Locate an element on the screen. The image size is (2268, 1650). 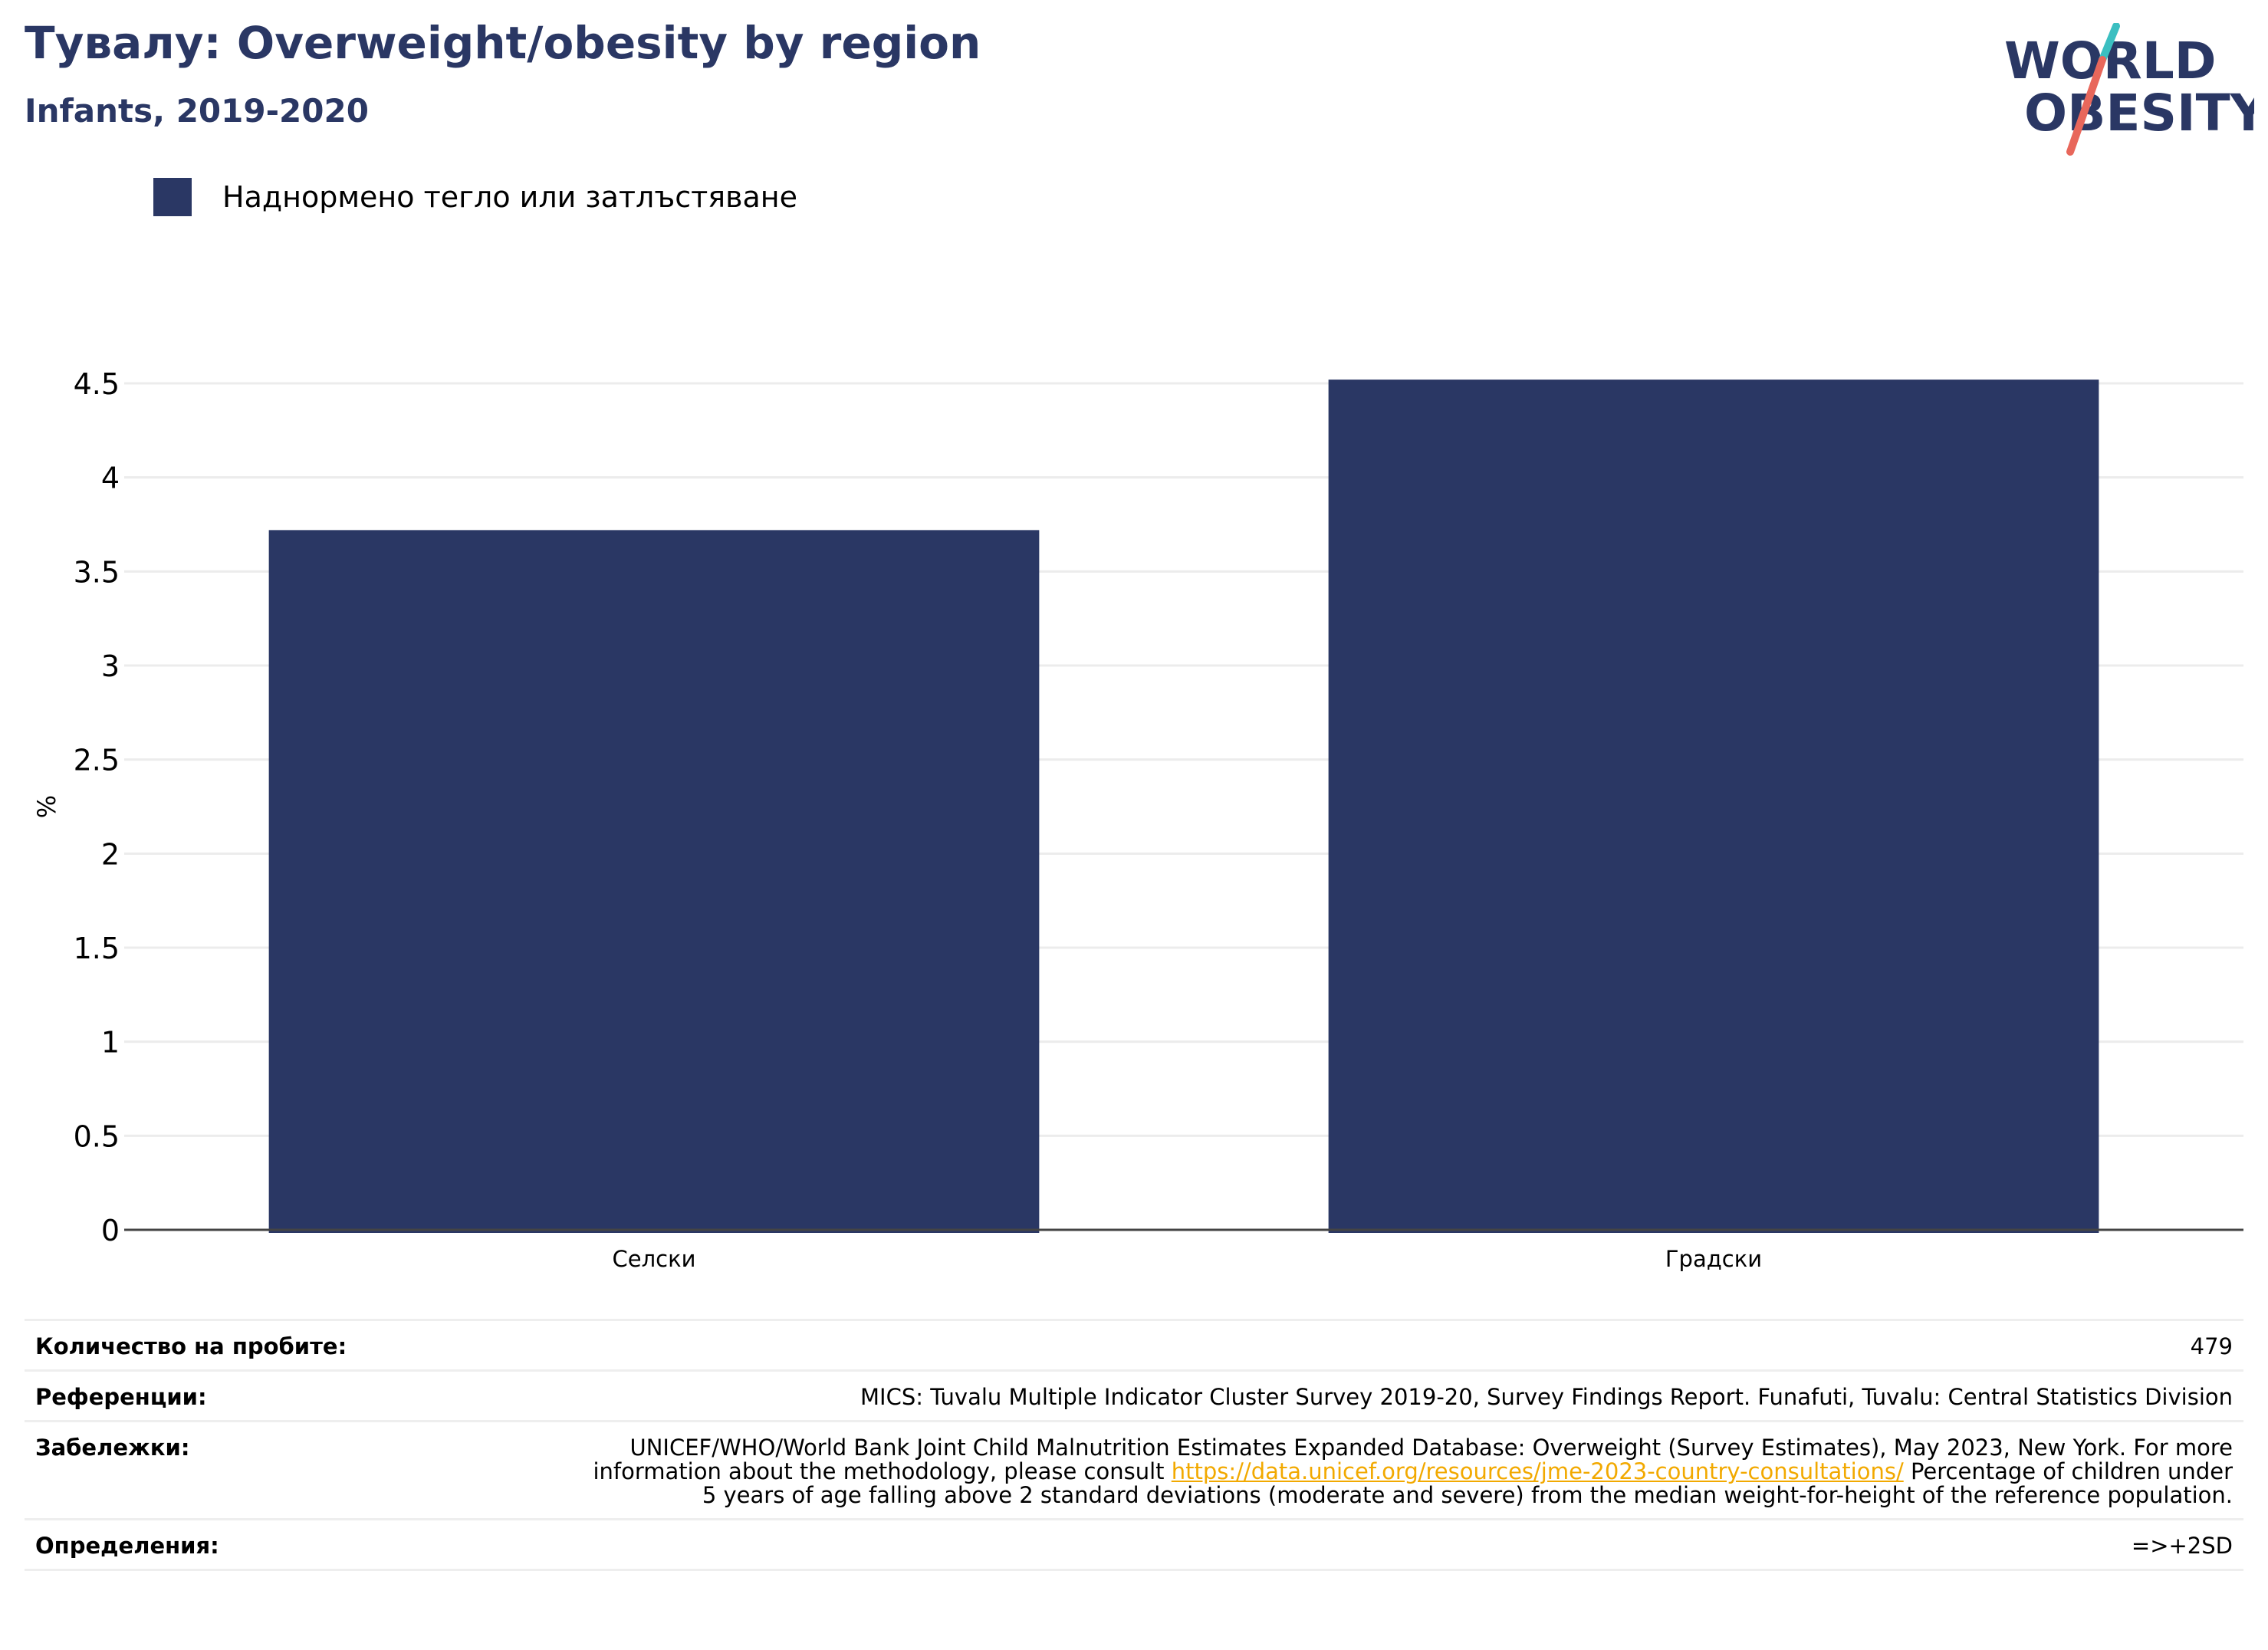
y-tick-label: 2 is located at coordinates (110, 854).